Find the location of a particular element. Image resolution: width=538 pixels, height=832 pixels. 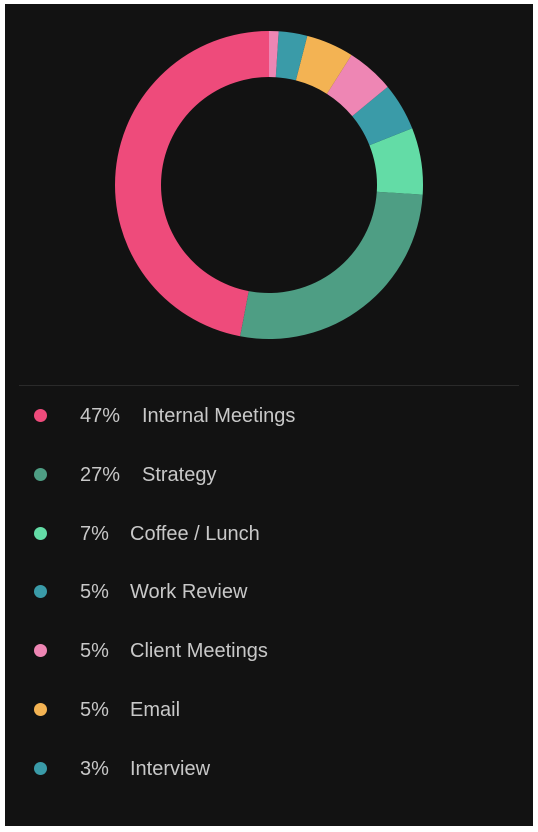

legend-label: Email is located at coordinates (155, 709).